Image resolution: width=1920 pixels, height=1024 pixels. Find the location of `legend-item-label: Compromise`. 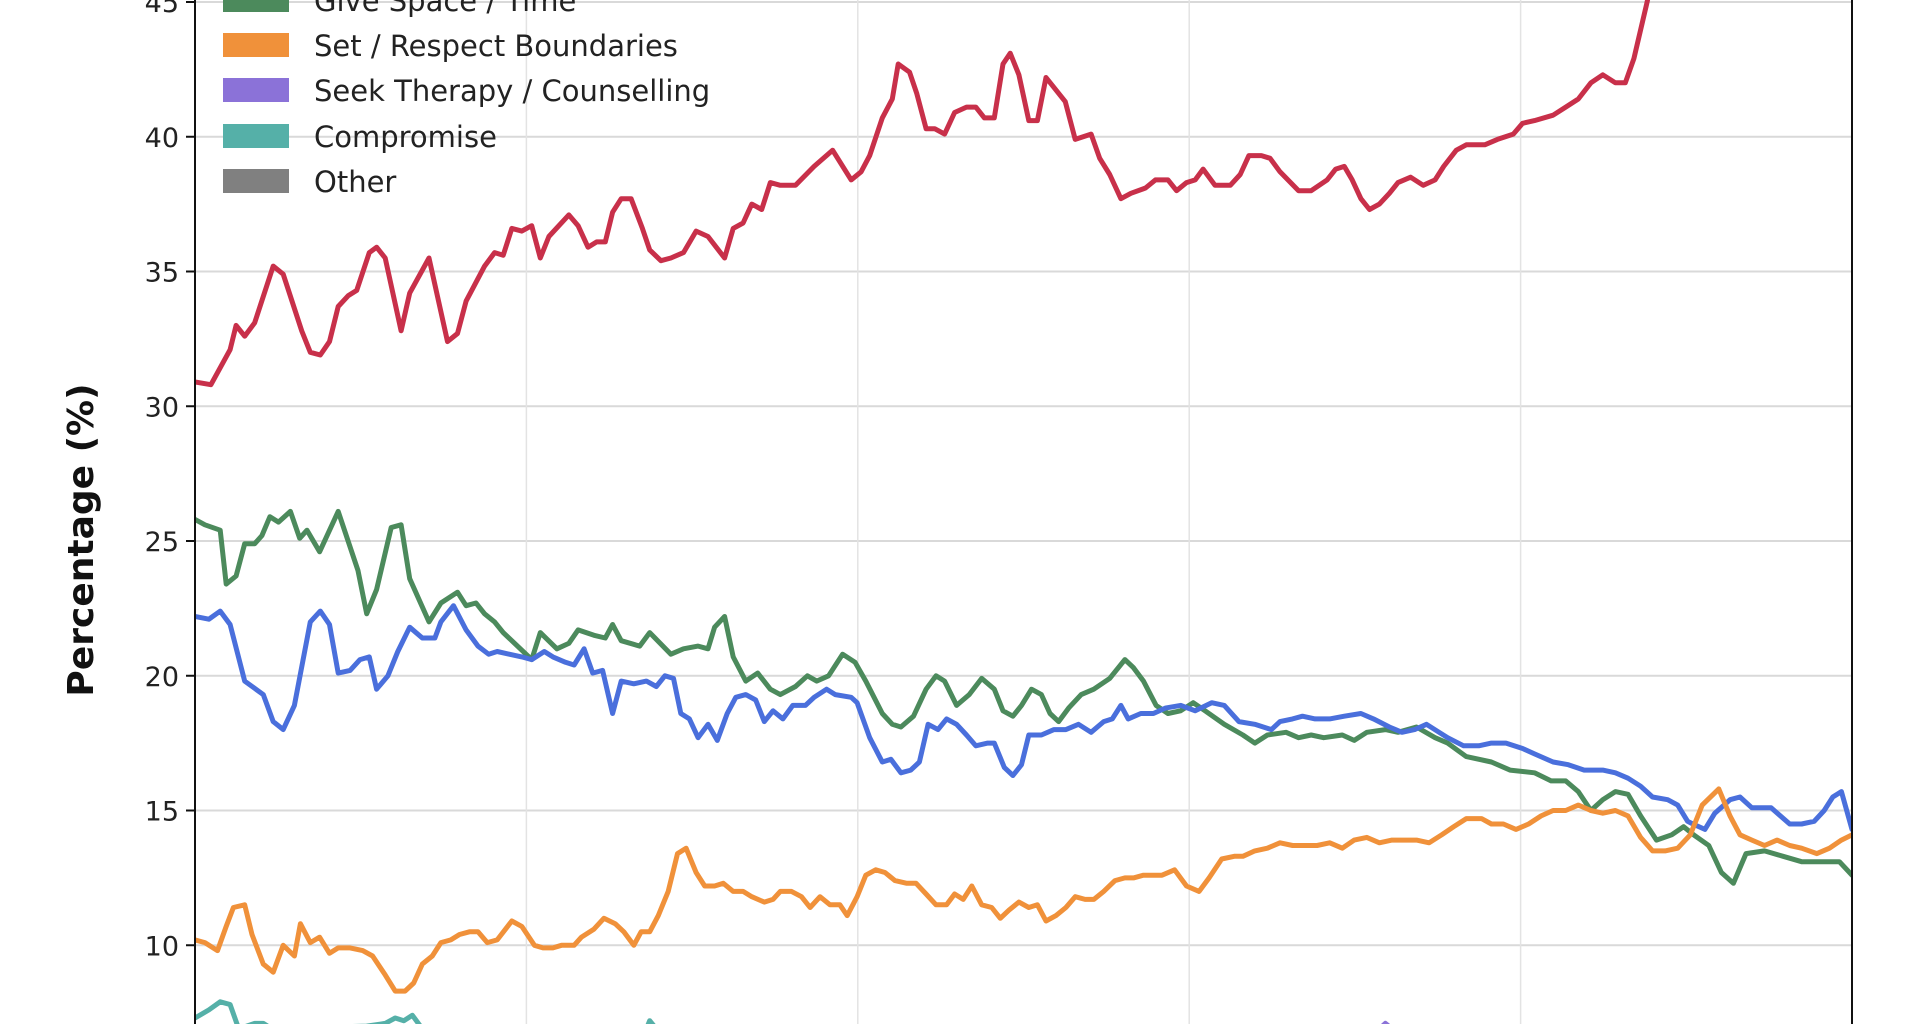

legend-item-label: Compromise is located at coordinates (405, 137).